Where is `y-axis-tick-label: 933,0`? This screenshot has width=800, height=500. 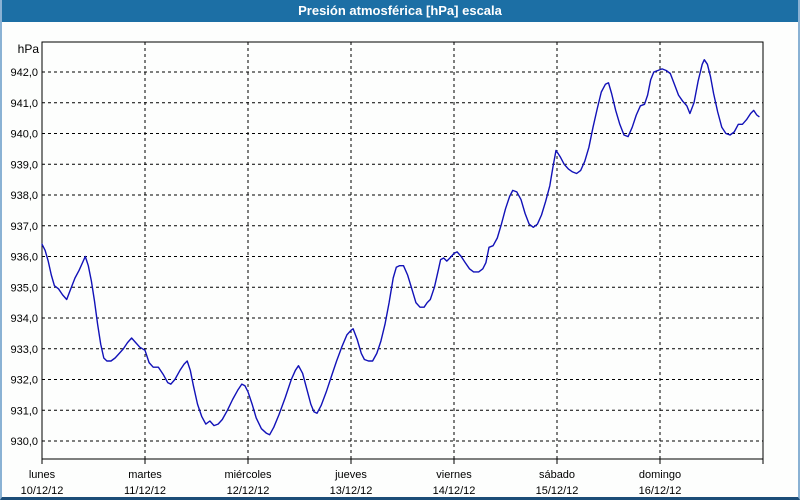
y-axis-tick-label: 933,0 is located at coordinates (24, 350).